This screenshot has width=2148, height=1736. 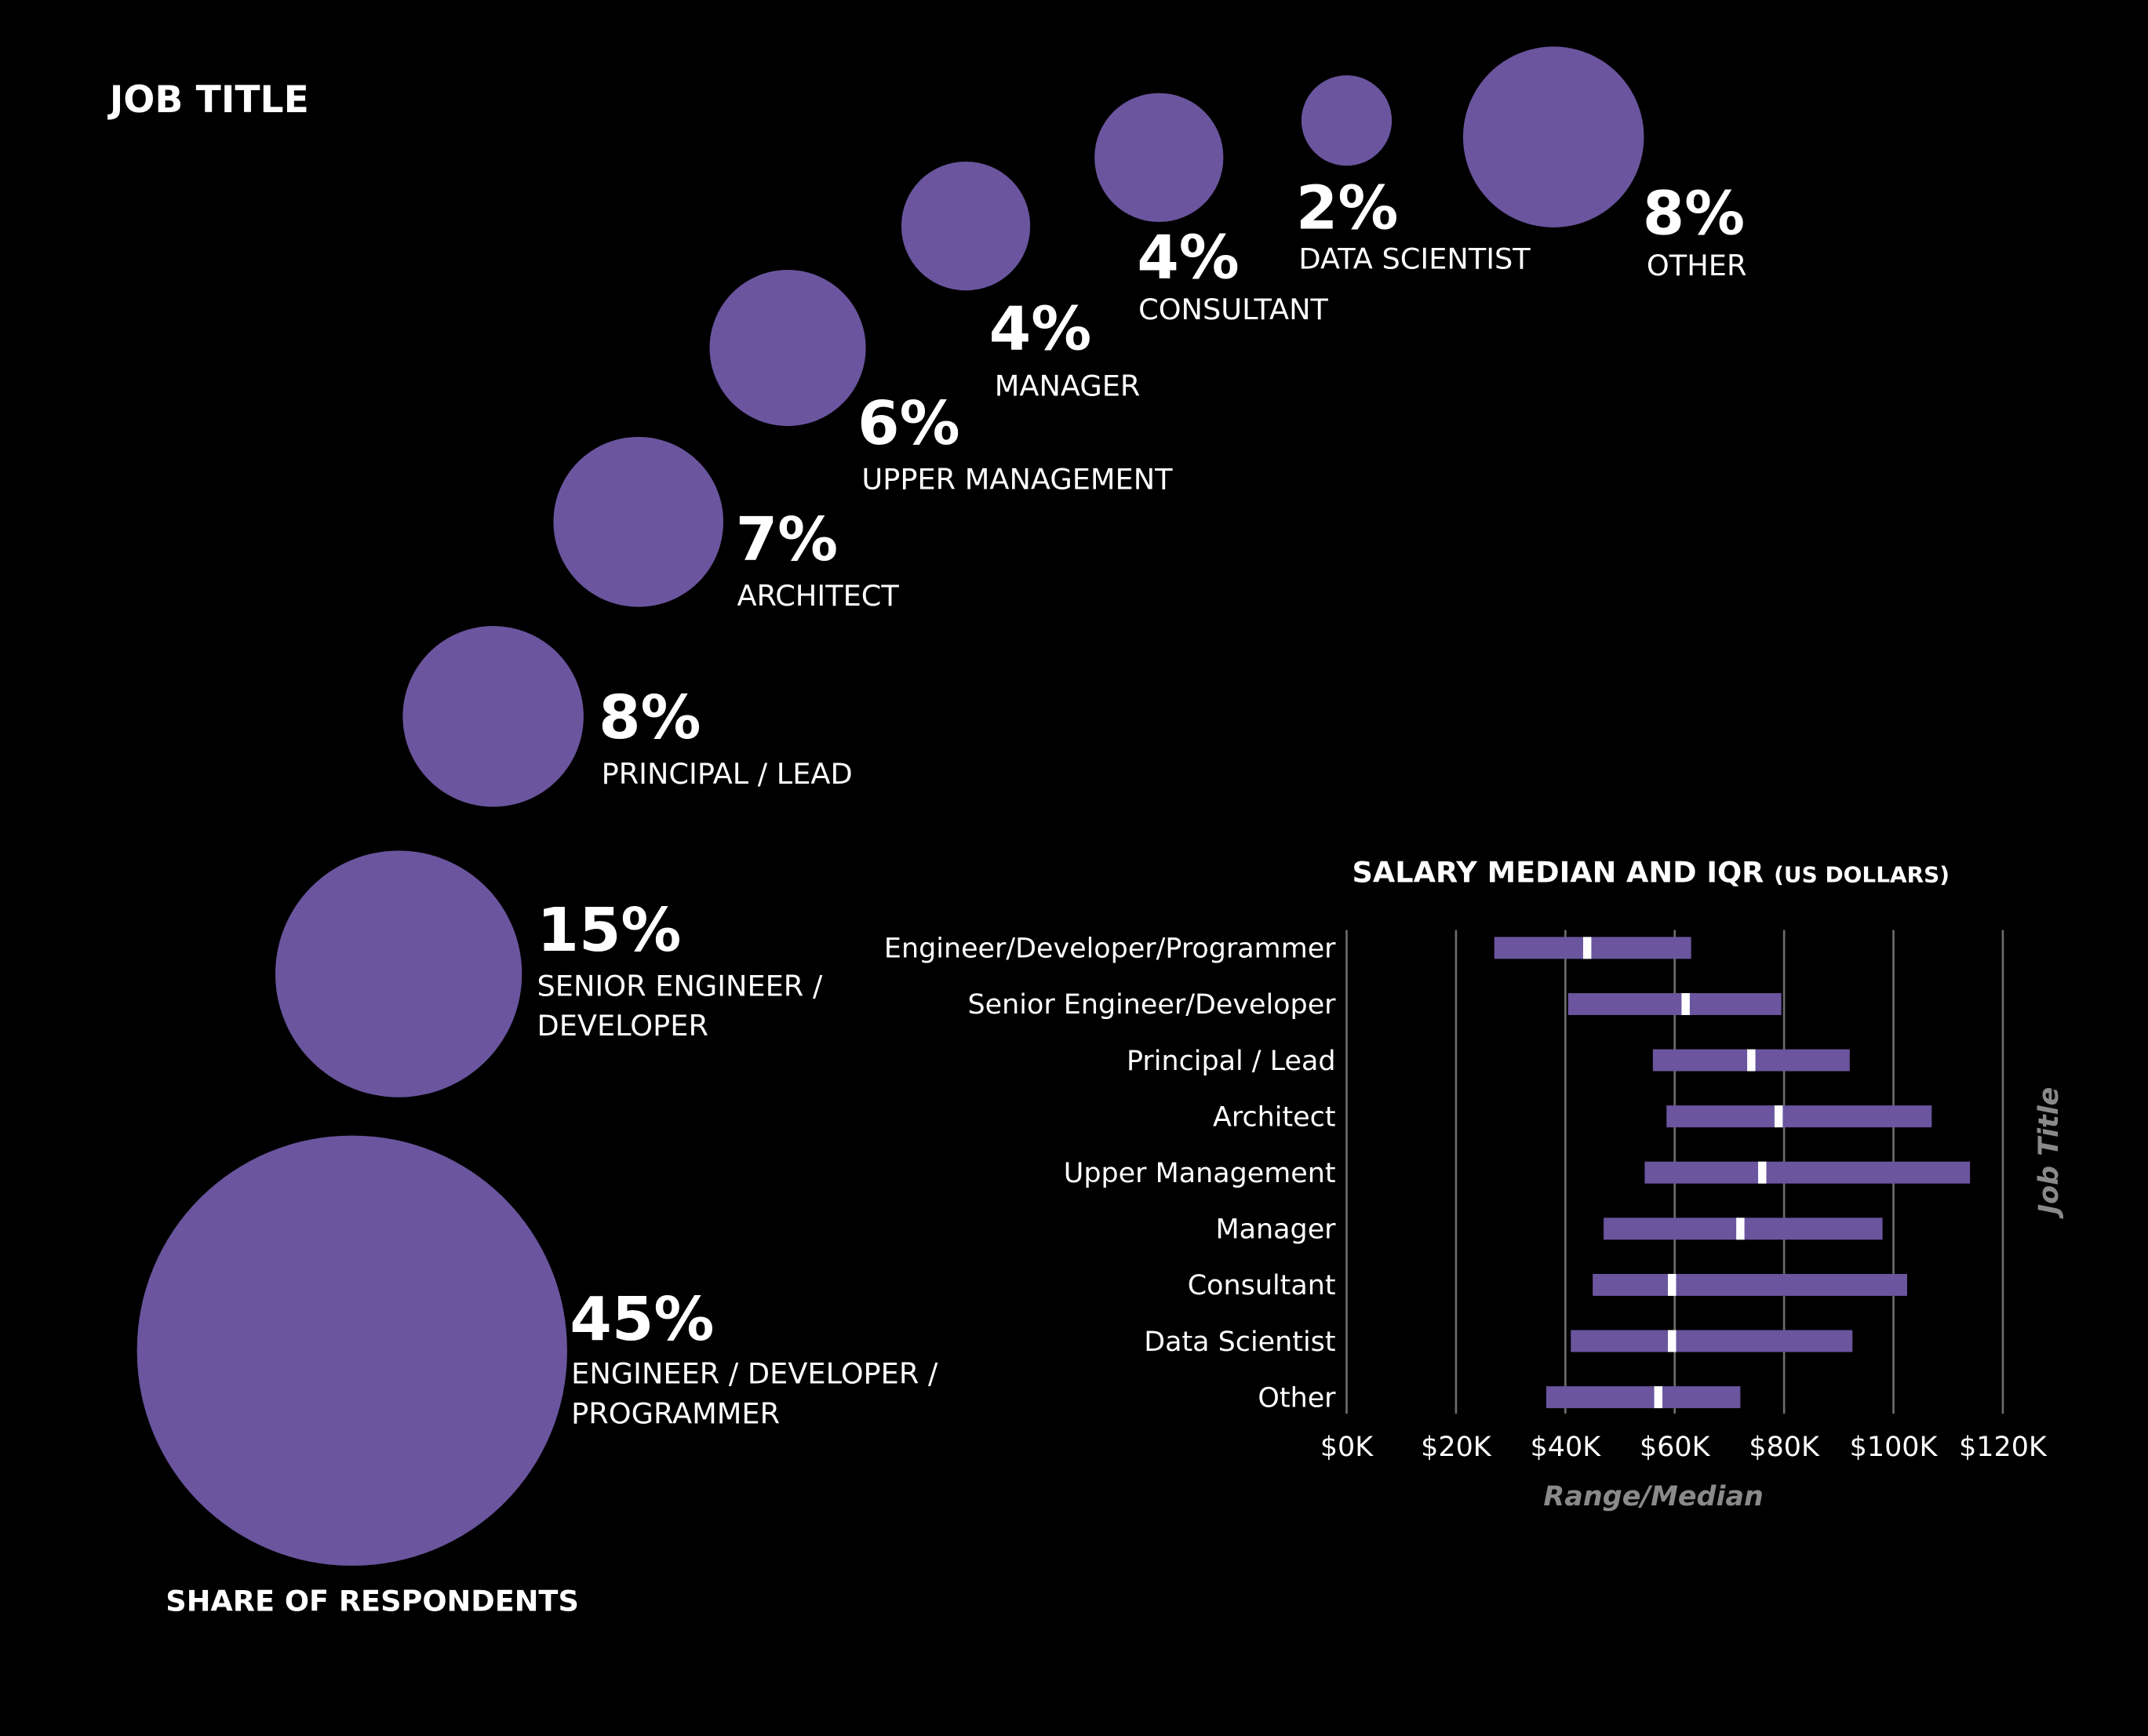 I want to click on bubble-value-label: 2%, so click(x=1347, y=208).